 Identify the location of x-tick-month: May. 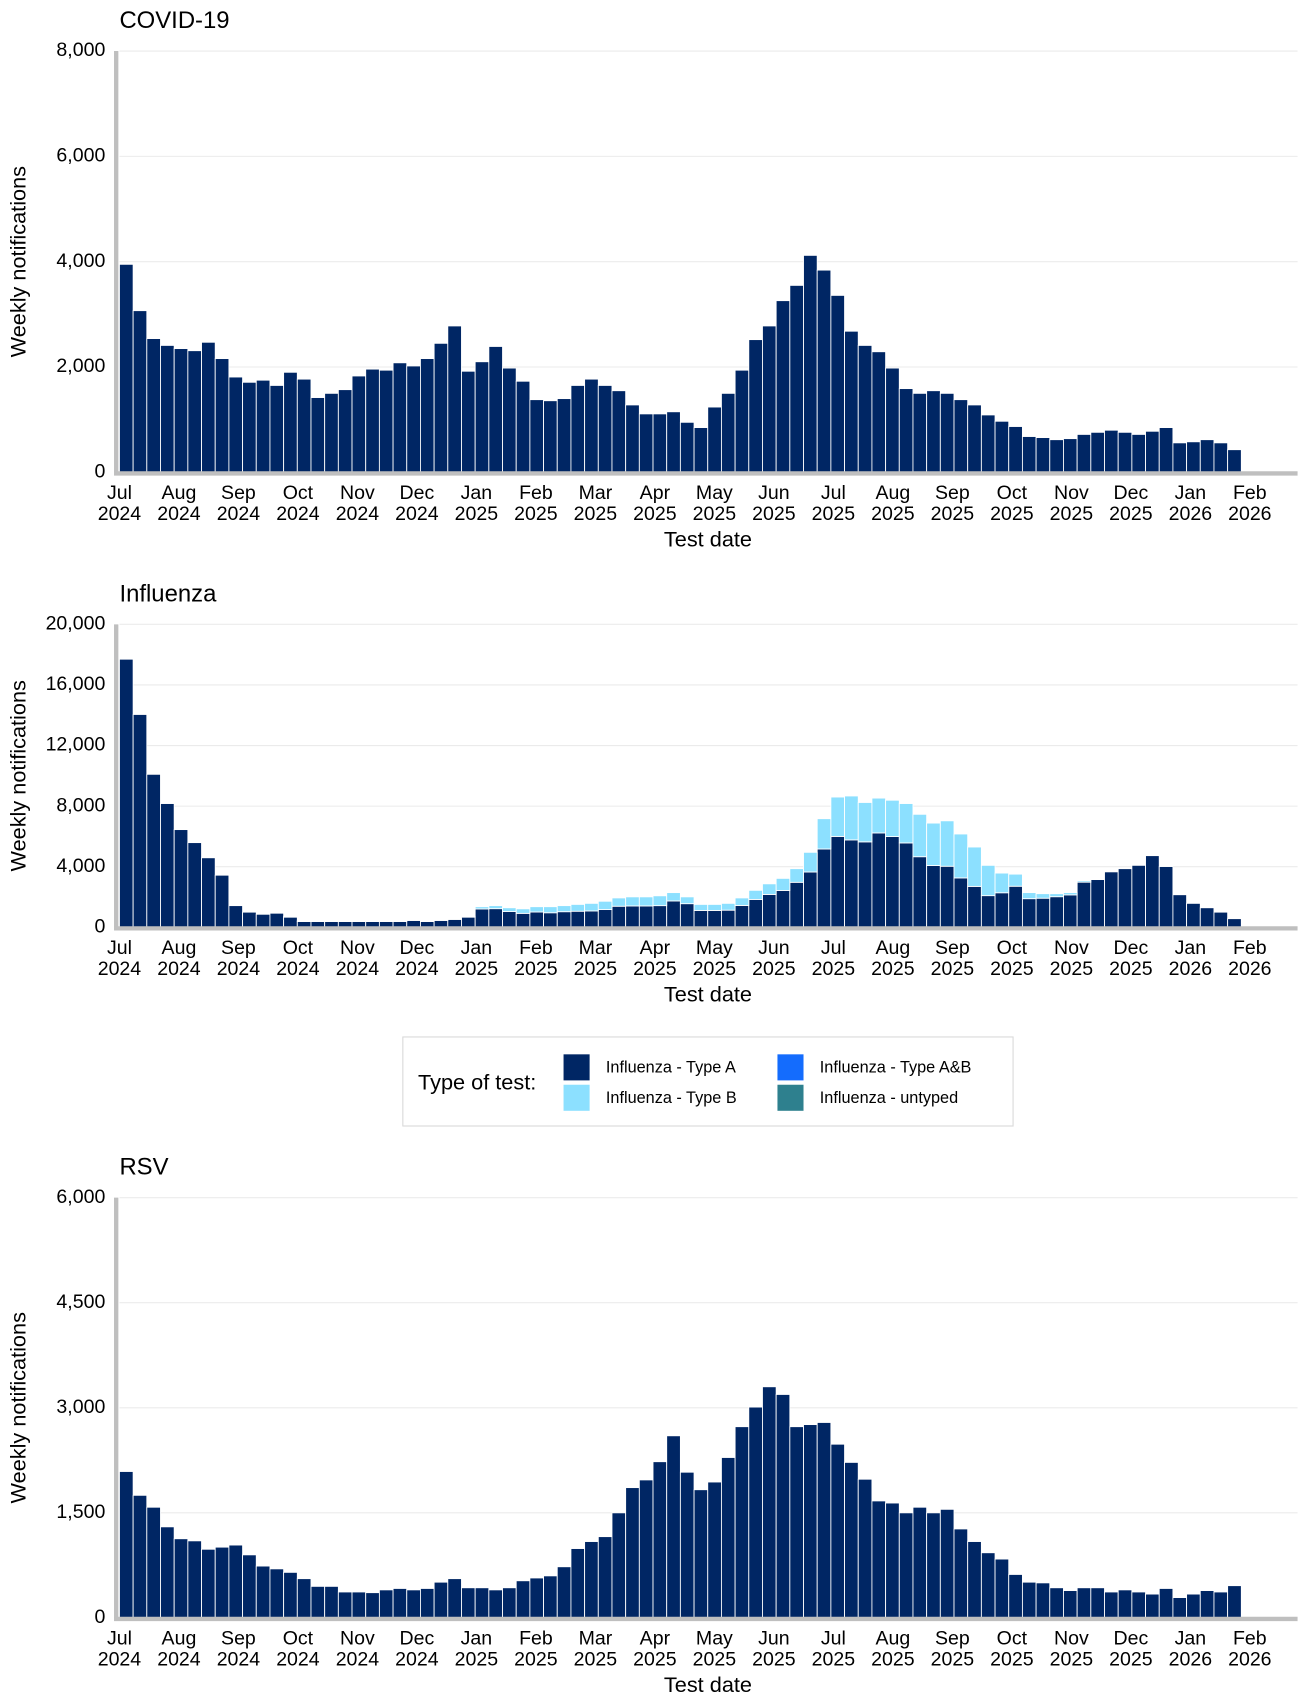
(714, 493).